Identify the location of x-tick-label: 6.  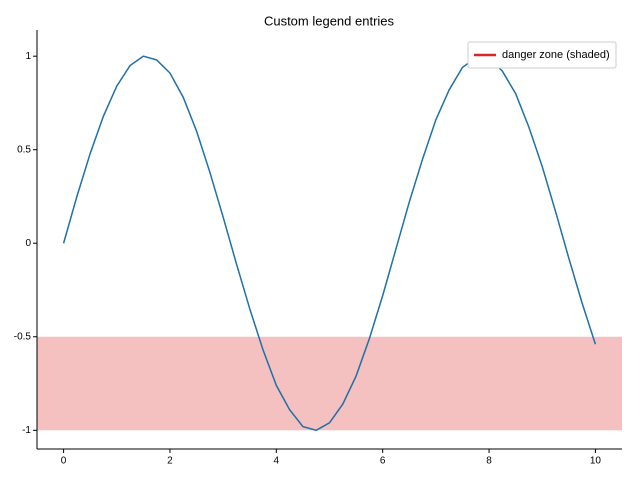
(383, 461).